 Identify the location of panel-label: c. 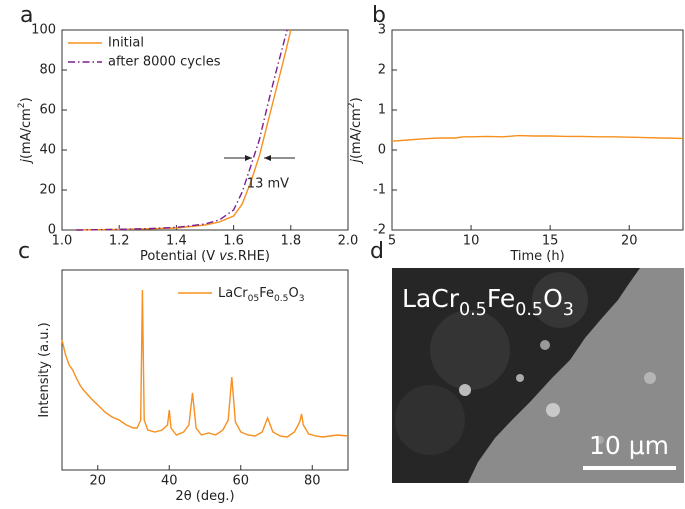
(24, 251).